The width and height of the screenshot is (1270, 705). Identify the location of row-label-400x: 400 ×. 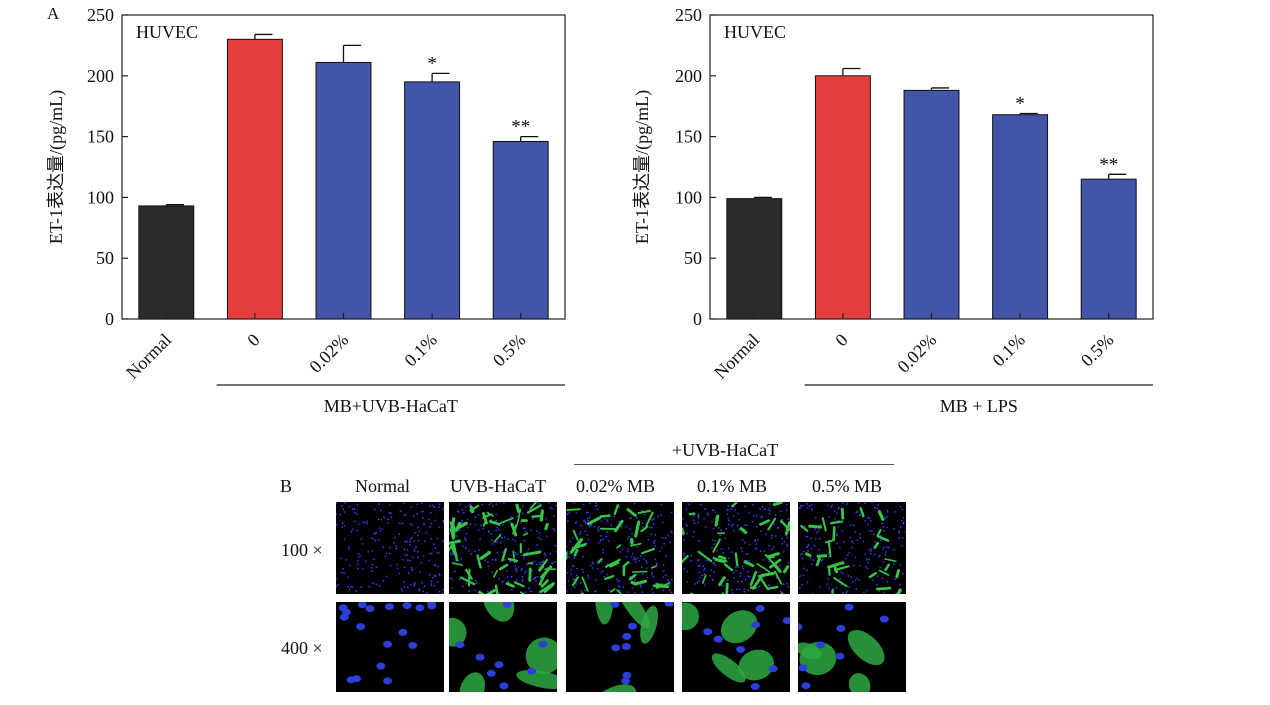
(302, 648).